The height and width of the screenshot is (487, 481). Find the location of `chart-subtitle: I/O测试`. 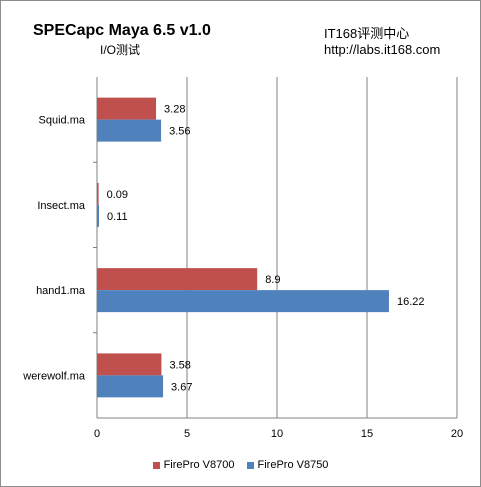

chart-subtitle: I/O测试 is located at coordinates (120, 50).